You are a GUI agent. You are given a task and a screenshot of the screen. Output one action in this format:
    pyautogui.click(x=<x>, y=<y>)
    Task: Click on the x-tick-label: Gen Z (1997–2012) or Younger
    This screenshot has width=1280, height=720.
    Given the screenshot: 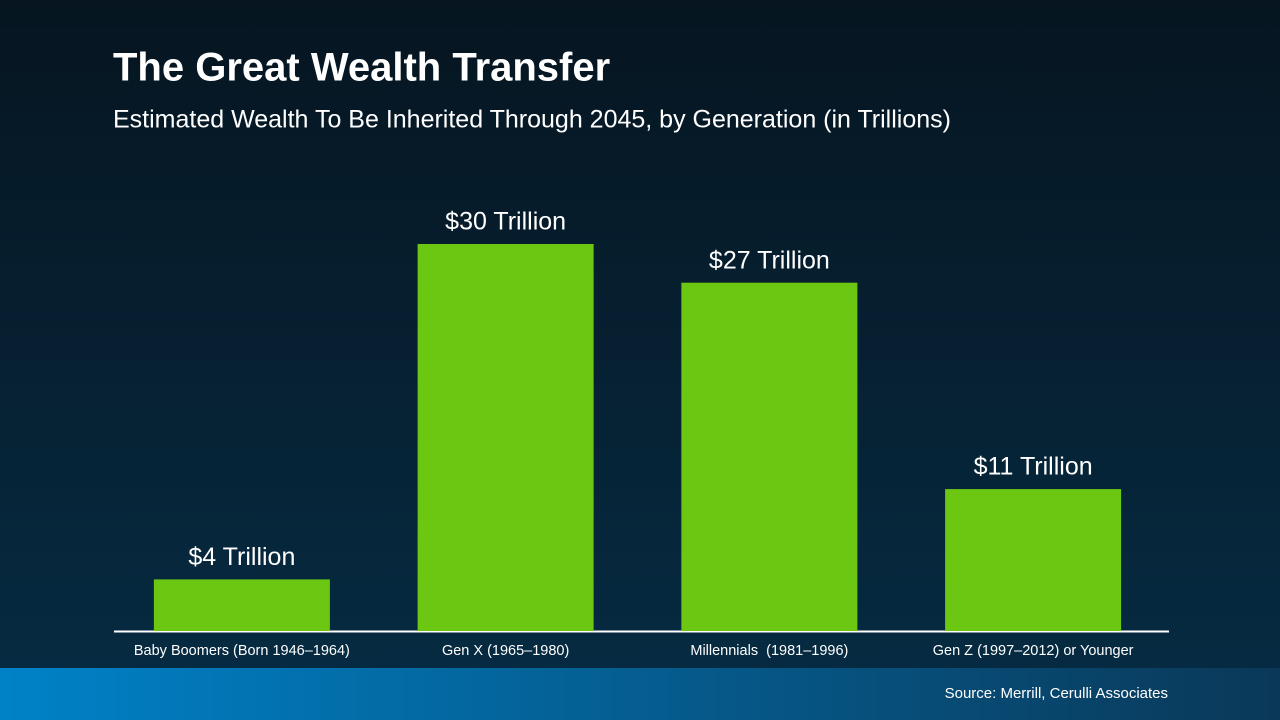 What is the action you would take?
    pyautogui.click(x=1033, y=651)
    